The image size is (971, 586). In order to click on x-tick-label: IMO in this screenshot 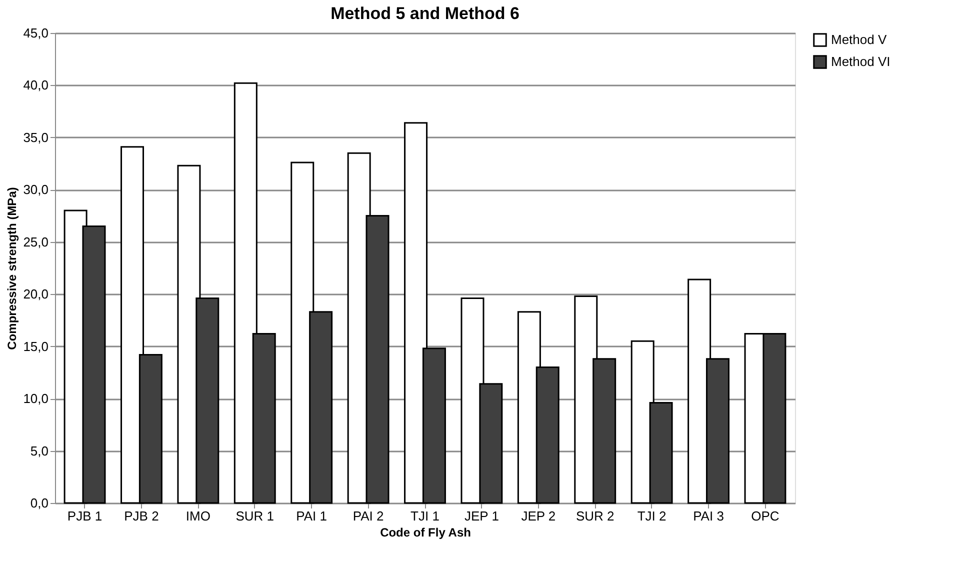, I will do `click(198, 516)`.